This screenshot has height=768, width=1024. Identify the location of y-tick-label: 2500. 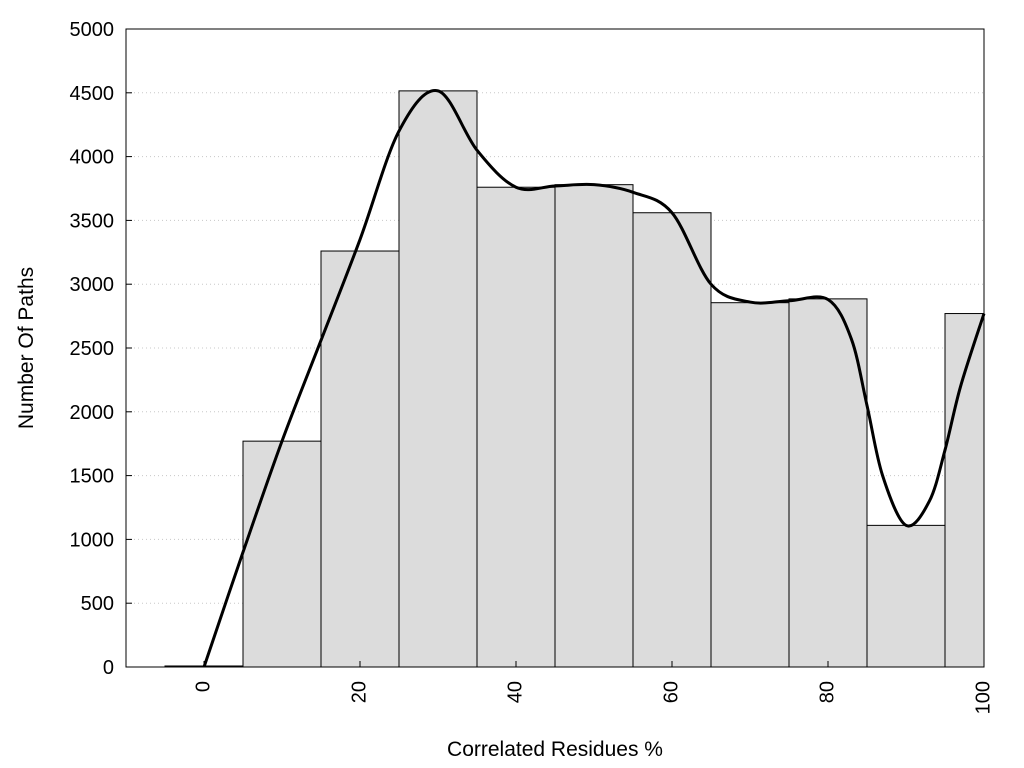
(92, 349).